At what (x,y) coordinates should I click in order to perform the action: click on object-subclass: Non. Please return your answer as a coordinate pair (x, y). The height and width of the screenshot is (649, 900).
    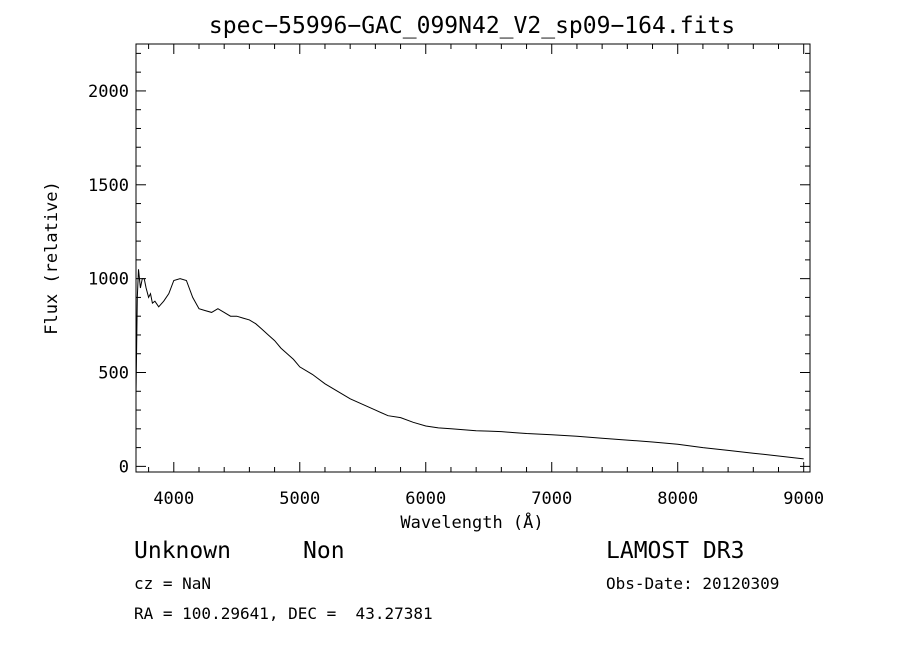
    Looking at the image, I should click on (324, 551).